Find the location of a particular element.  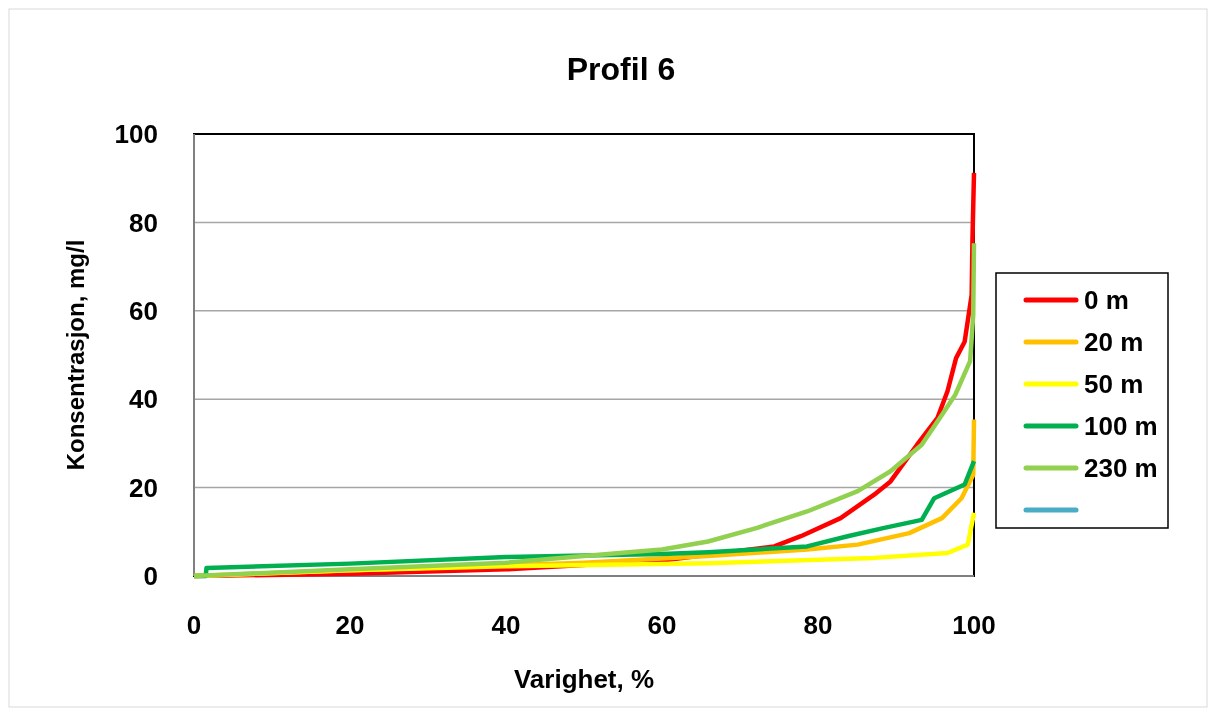

y-tick-label: 80 is located at coordinates (143, 222).